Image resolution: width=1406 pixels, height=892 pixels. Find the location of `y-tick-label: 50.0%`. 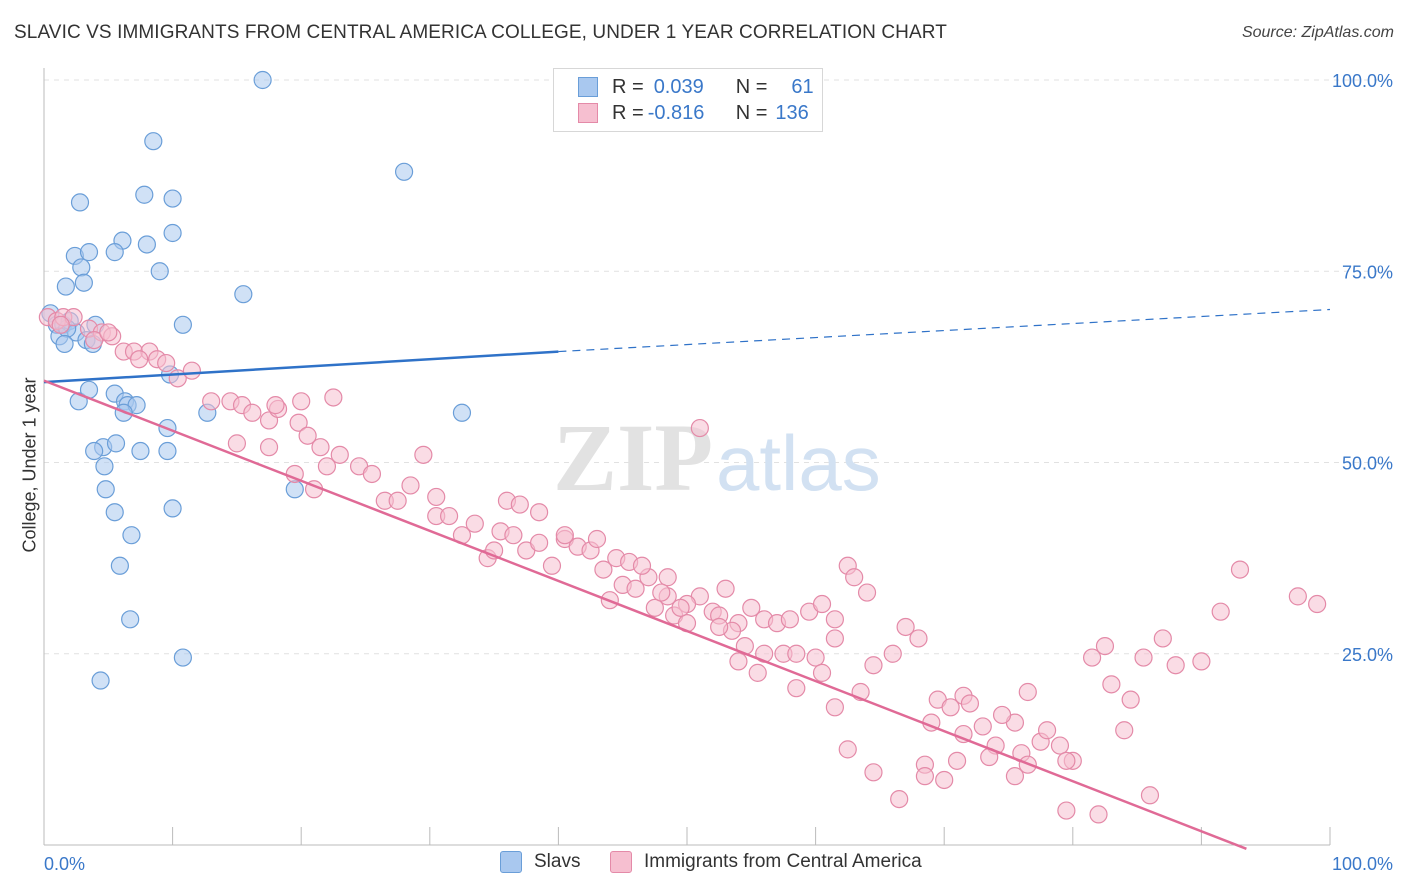

y-tick-label: 50.0% is located at coordinates (1367, 464).